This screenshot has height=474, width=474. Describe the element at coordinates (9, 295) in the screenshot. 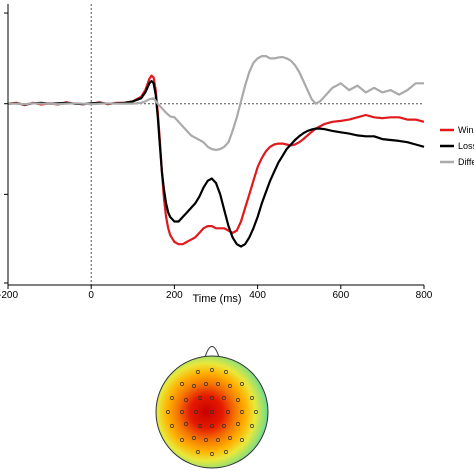

I see `x-tick-label: -200` at that location.